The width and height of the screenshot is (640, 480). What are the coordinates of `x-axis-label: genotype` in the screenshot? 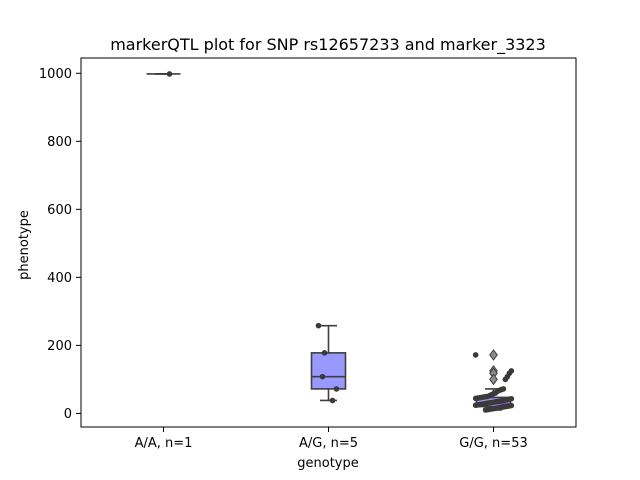 It's located at (327, 463).